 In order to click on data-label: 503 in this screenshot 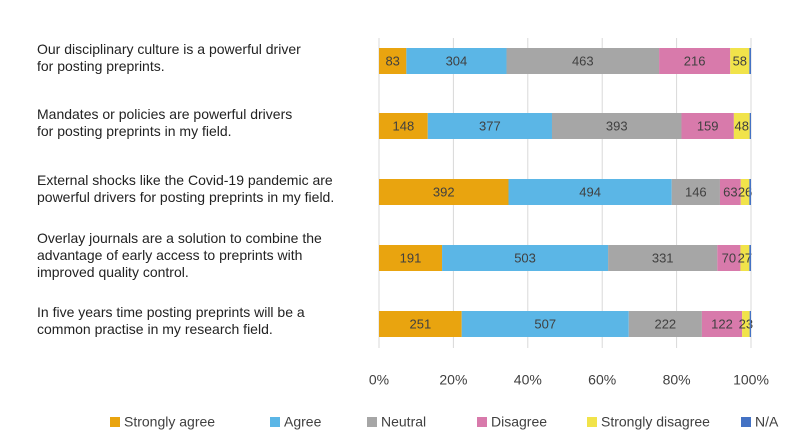, I will do `click(525, 257)`.